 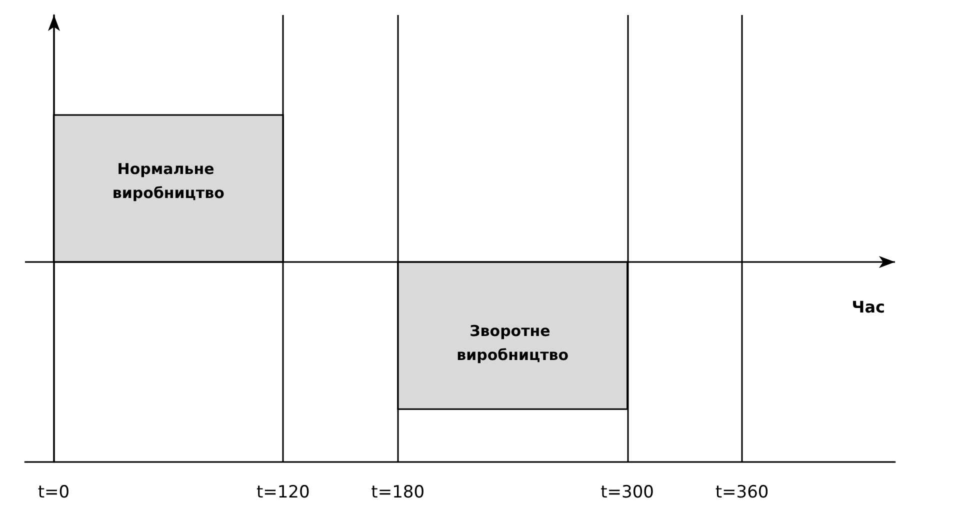 What do you see at coordinates (283, 492) in the screenshot?
I see `x-tick-label: t=120` at bounding box center [283, 492].